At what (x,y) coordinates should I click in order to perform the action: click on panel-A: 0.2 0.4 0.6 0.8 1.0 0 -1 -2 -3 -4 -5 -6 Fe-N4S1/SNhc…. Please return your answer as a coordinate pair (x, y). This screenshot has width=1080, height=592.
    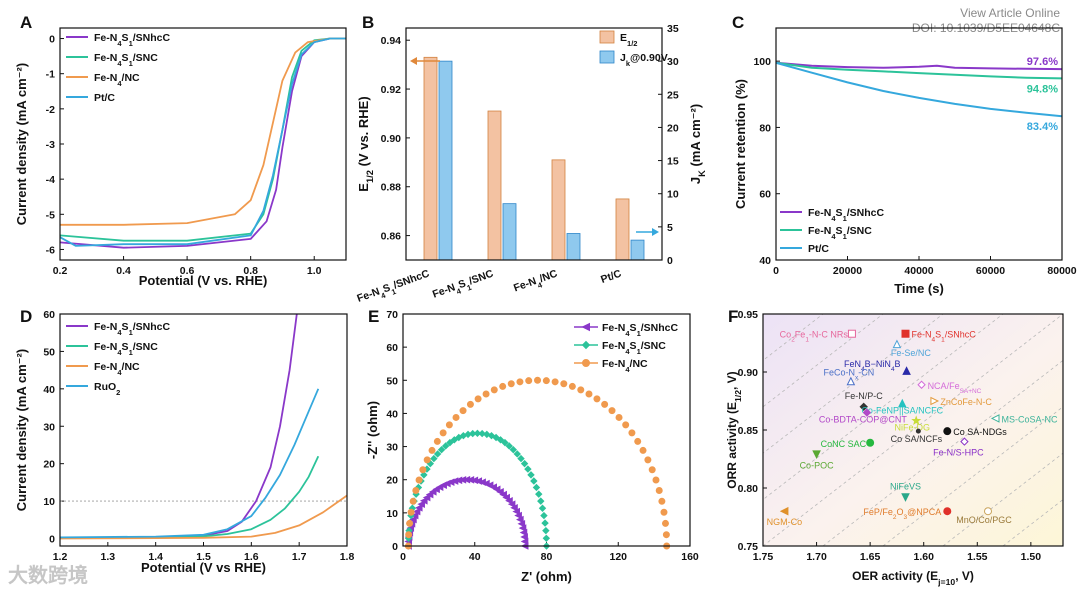
    Looking at the image, I should click on (180, 150).